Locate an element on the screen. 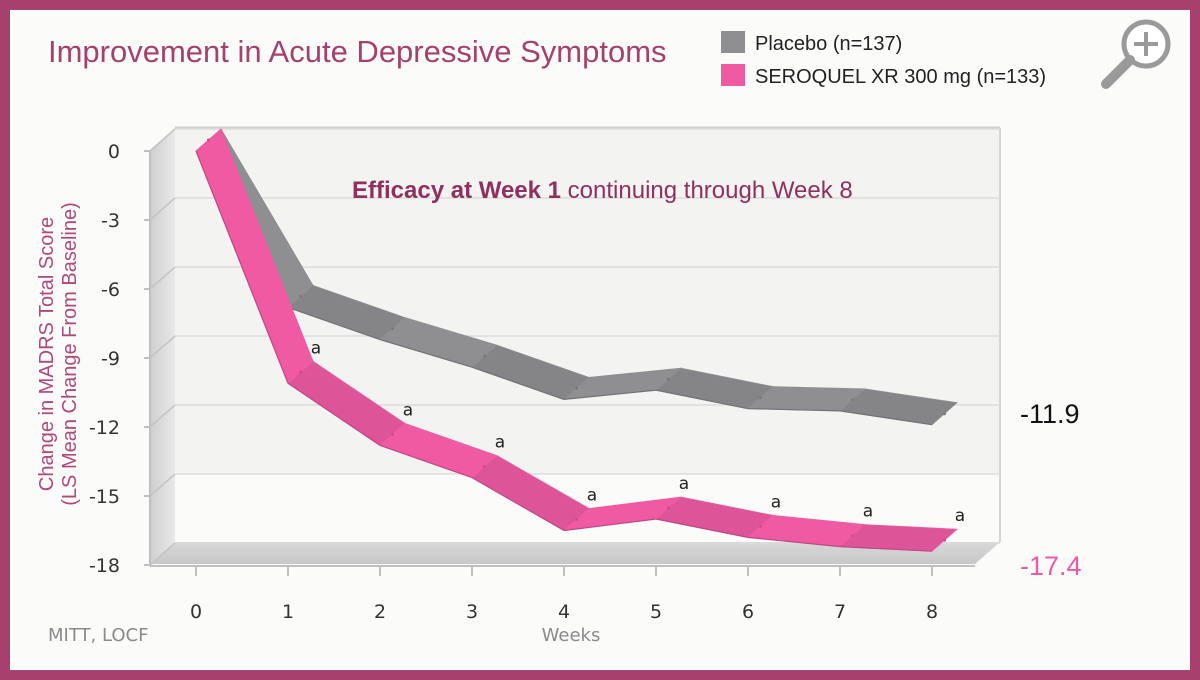  chart-title: Improvement in Acute Depressive Symptoms is located at coordinates (357, 51).